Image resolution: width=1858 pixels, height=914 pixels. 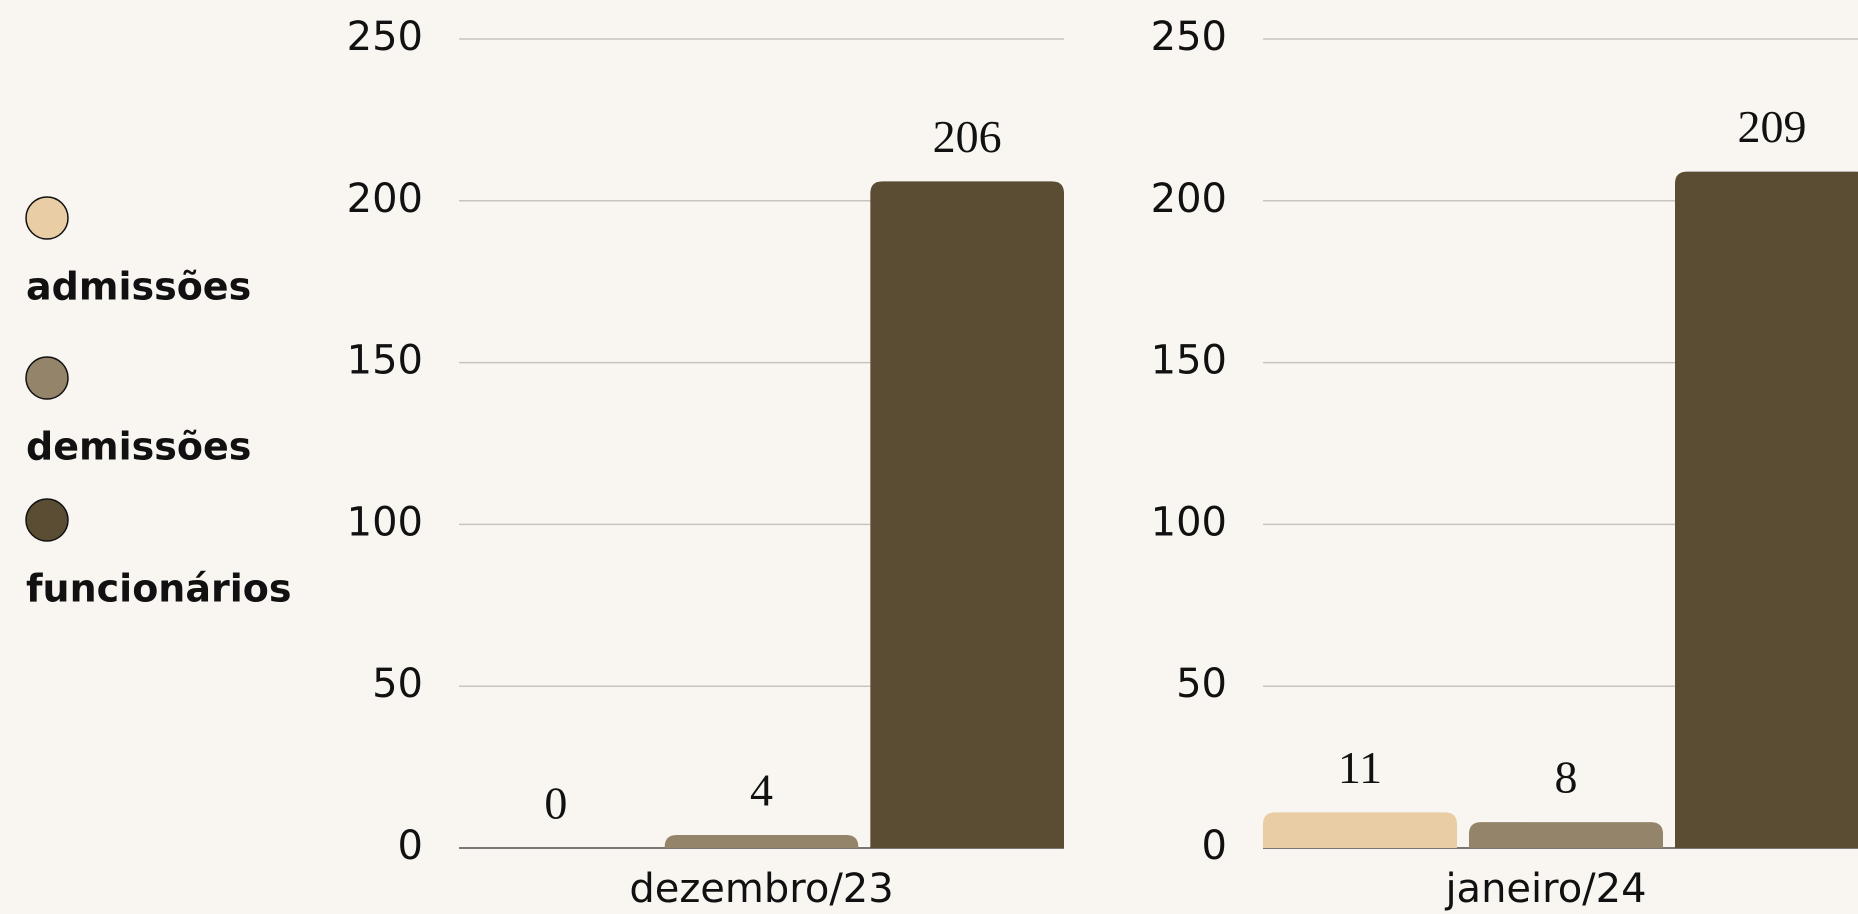 I want to click on value-label: 0, so click(x=555, y=803).